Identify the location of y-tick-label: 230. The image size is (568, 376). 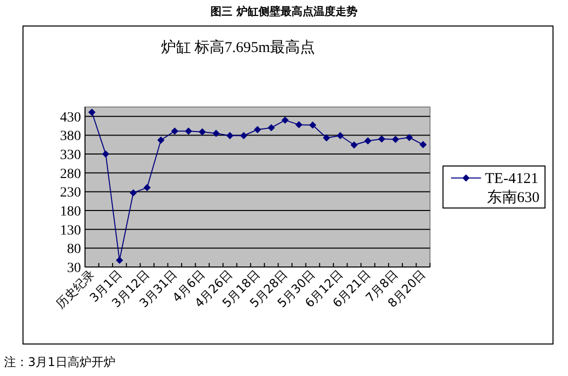
(70, 193).